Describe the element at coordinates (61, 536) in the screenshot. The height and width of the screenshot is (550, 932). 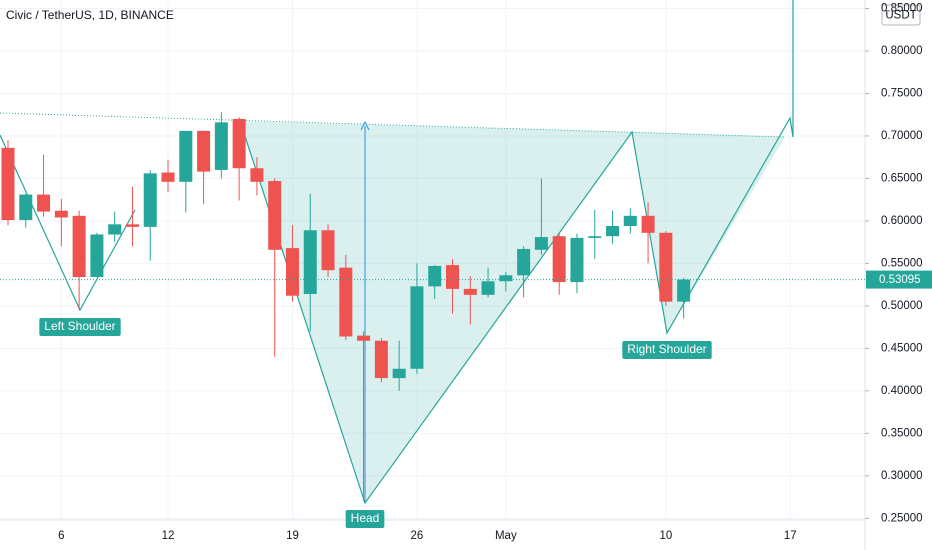
I see `x-tick-label: 6` at that location.